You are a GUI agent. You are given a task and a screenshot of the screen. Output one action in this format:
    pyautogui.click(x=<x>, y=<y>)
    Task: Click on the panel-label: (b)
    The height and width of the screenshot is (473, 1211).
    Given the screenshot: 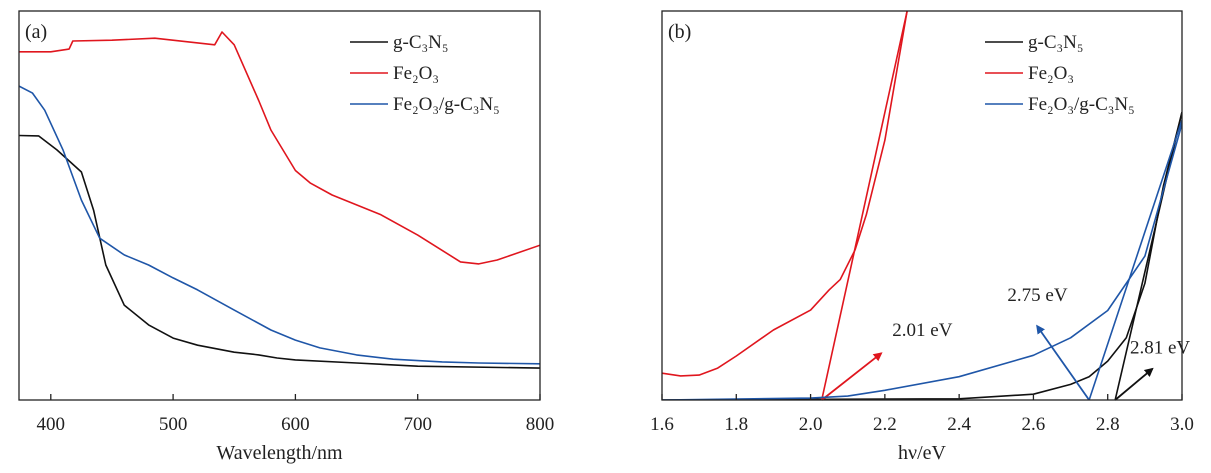 What is the action you would take?
    pyautogui.click(x=679, y=32)
    